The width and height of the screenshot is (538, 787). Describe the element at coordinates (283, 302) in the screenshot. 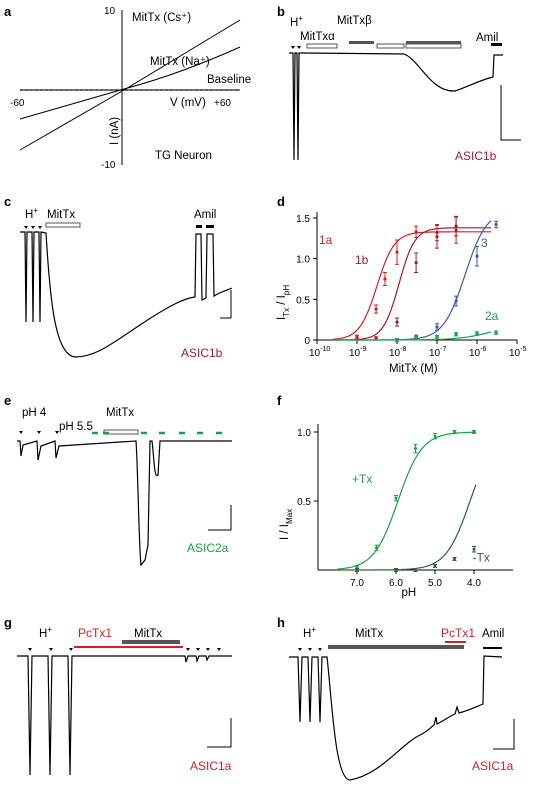

I see `panel-d-y-axis-label: ITx / IpH` at that location.